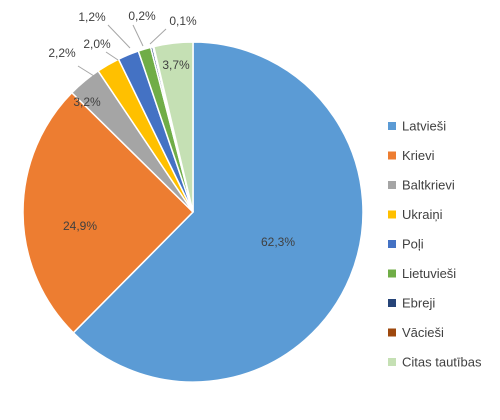 The image size is (500, 420). What do you see at coordinates (142, 16) in the screenshot?
I see `data-label-7: 0,2%` at bounding box center [142, 16].